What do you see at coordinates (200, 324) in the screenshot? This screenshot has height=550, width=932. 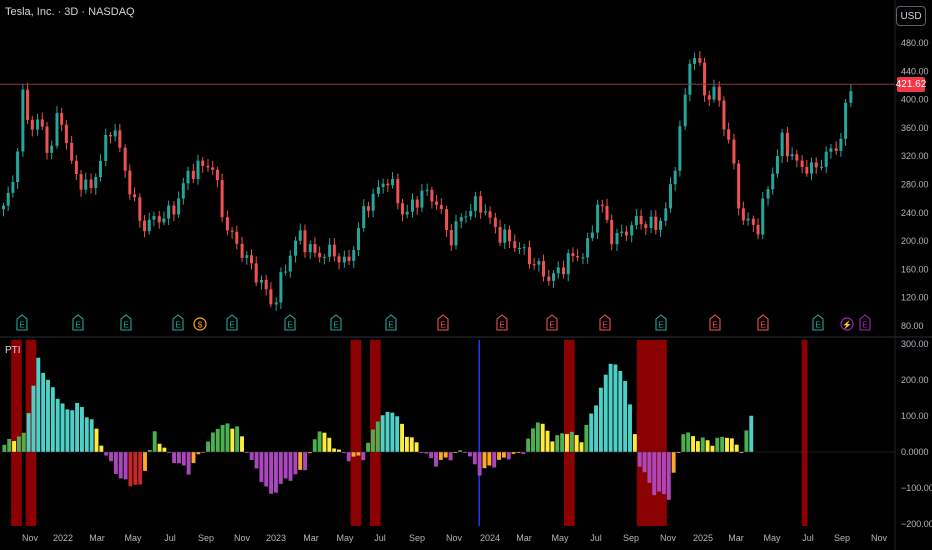 I see `dividend-marker` at bounding box center [200, 324].